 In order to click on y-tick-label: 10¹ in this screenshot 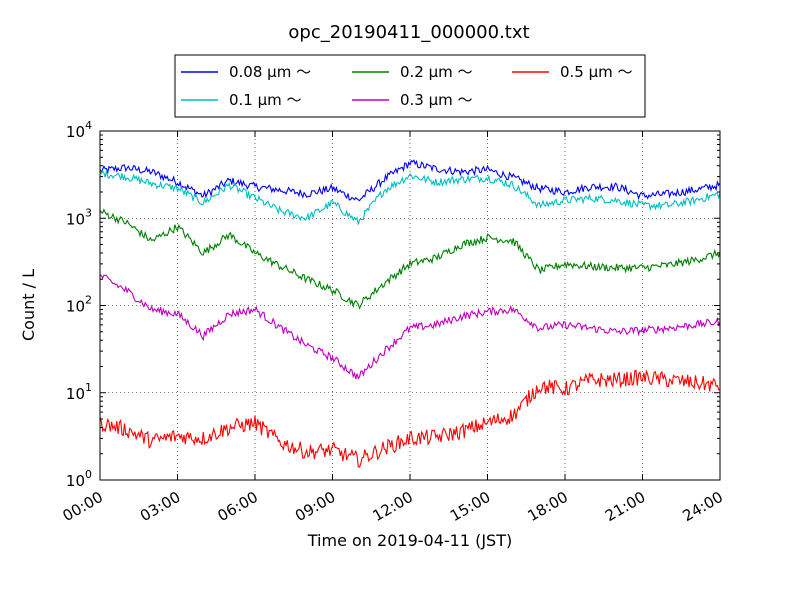, I will do `click(79, 392)`.